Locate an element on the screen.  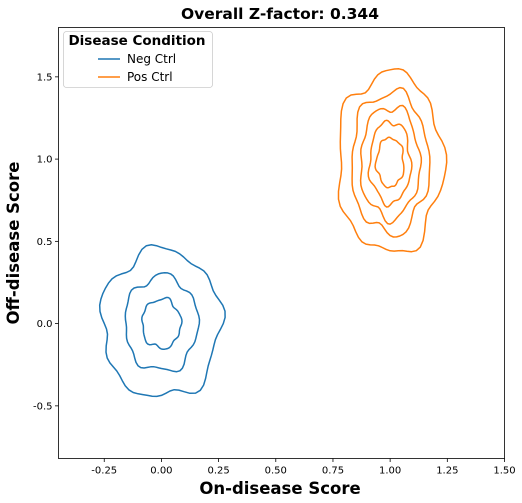
x-tick-label: 0.75 is located at coordinates (333, 471).